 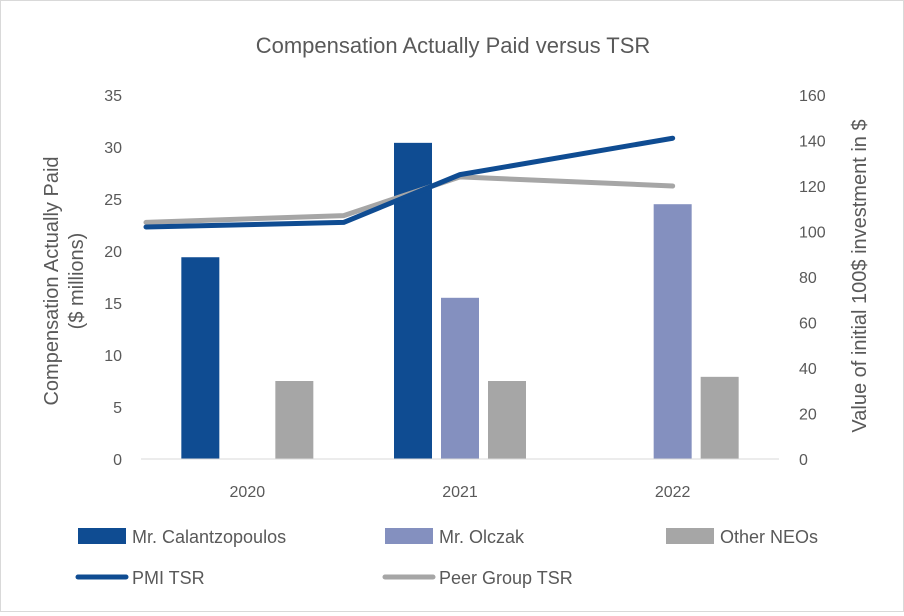 What do you see at coordinates (672, 331) in the screenshot?
I see `bar-mr-olczak-2022` at bounding box center [672, 331].